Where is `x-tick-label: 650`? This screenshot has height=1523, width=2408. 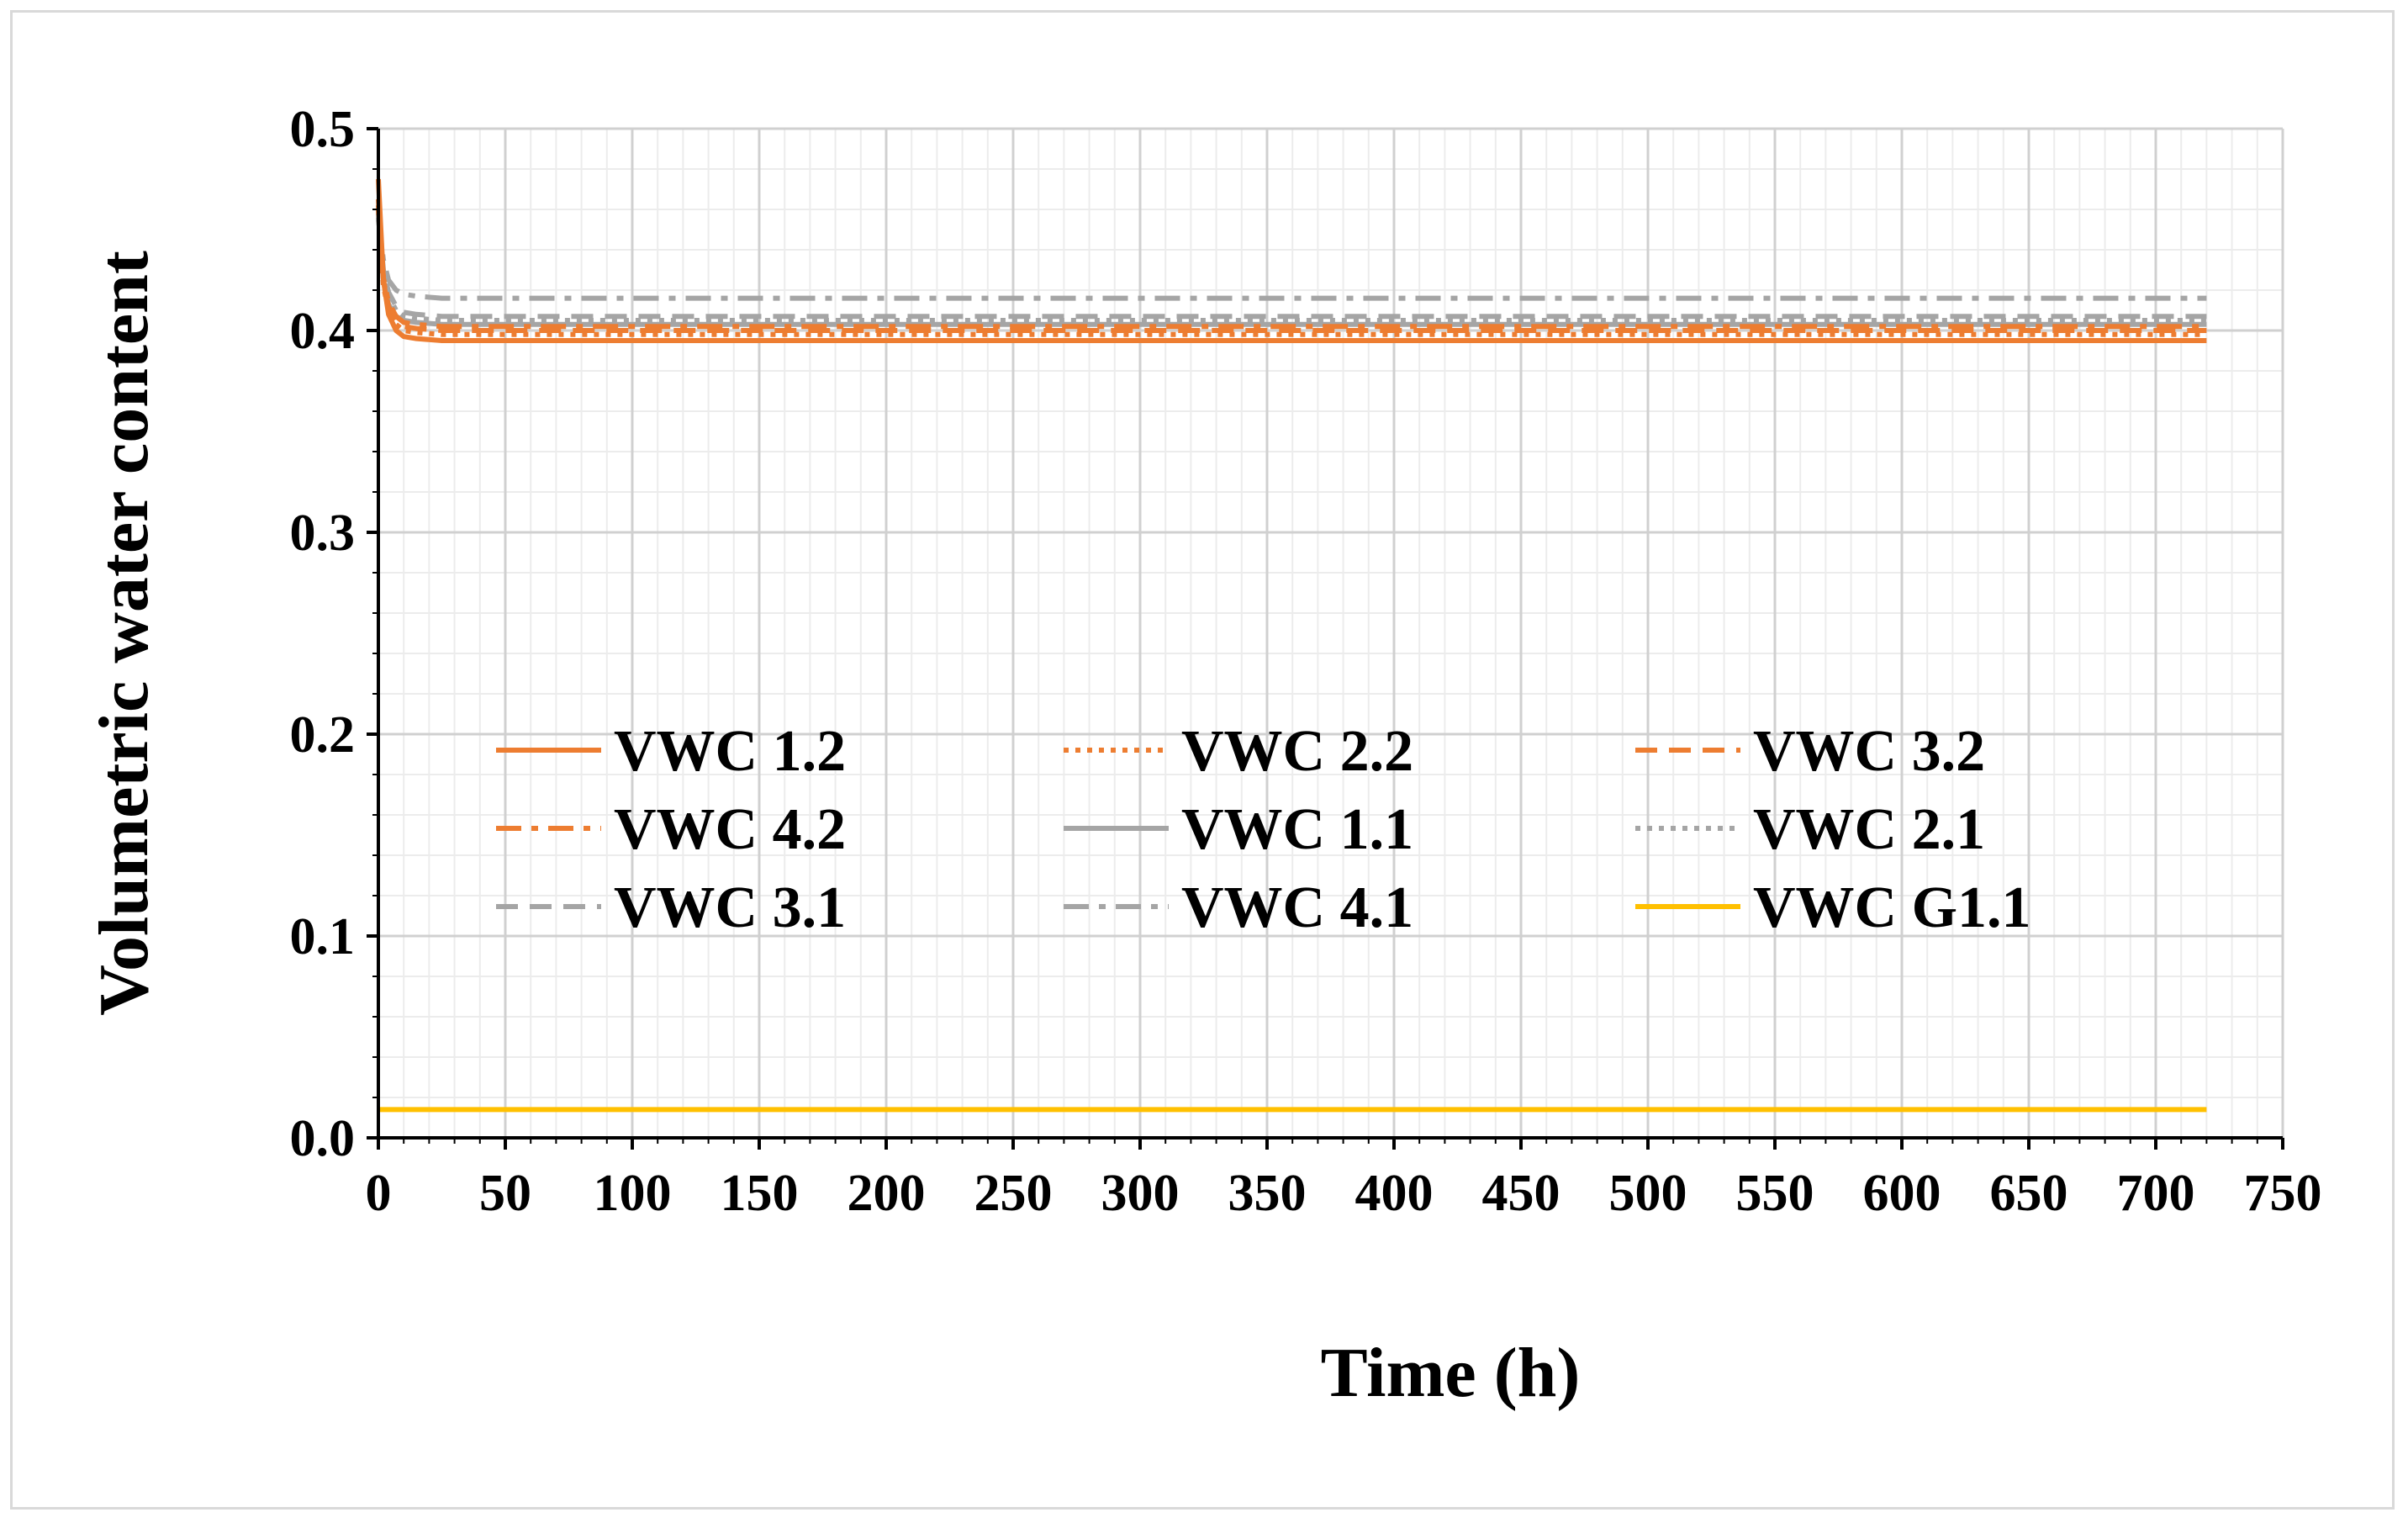
x-tick-label: 650 is located at coordinates (2029, 1193).